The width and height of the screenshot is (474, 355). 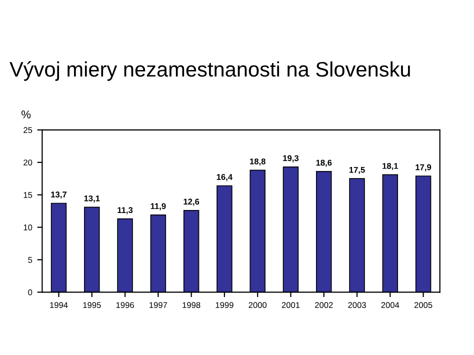 What do you see at coordinates (257, 305) in the screenshot?
I see `x-tick-label: 2000` at bounding box center [257, 305].